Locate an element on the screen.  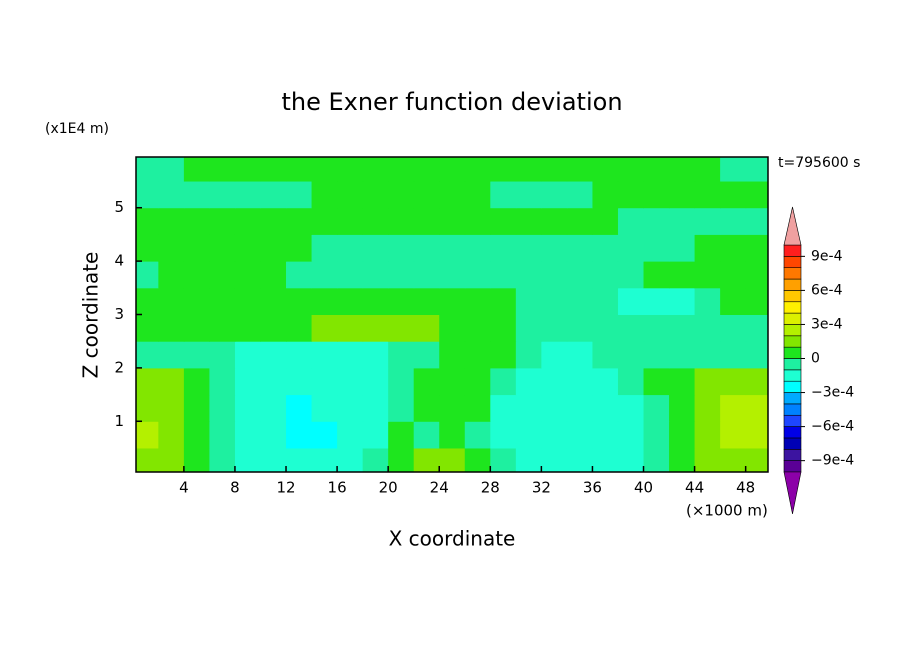
y-tick-label: 4 is located at coordinates (119, 261).